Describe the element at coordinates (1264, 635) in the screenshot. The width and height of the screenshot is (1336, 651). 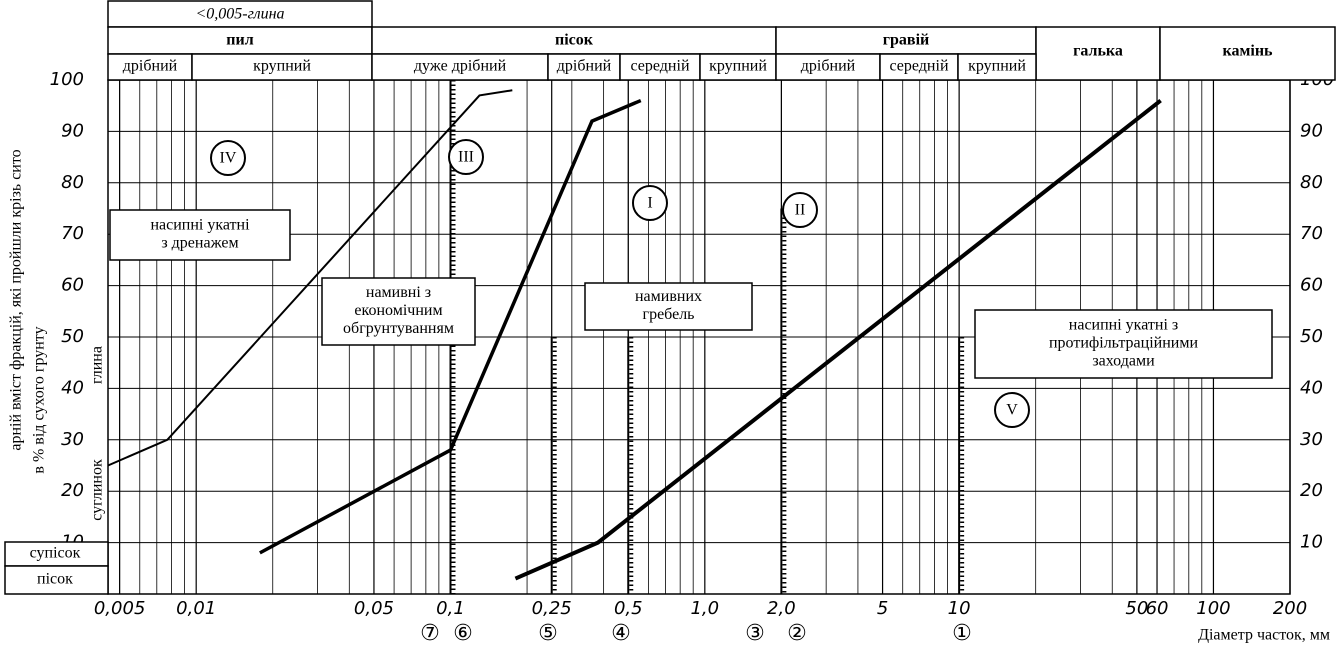
I see `x-title: Діаметр часток, мм` at that location.